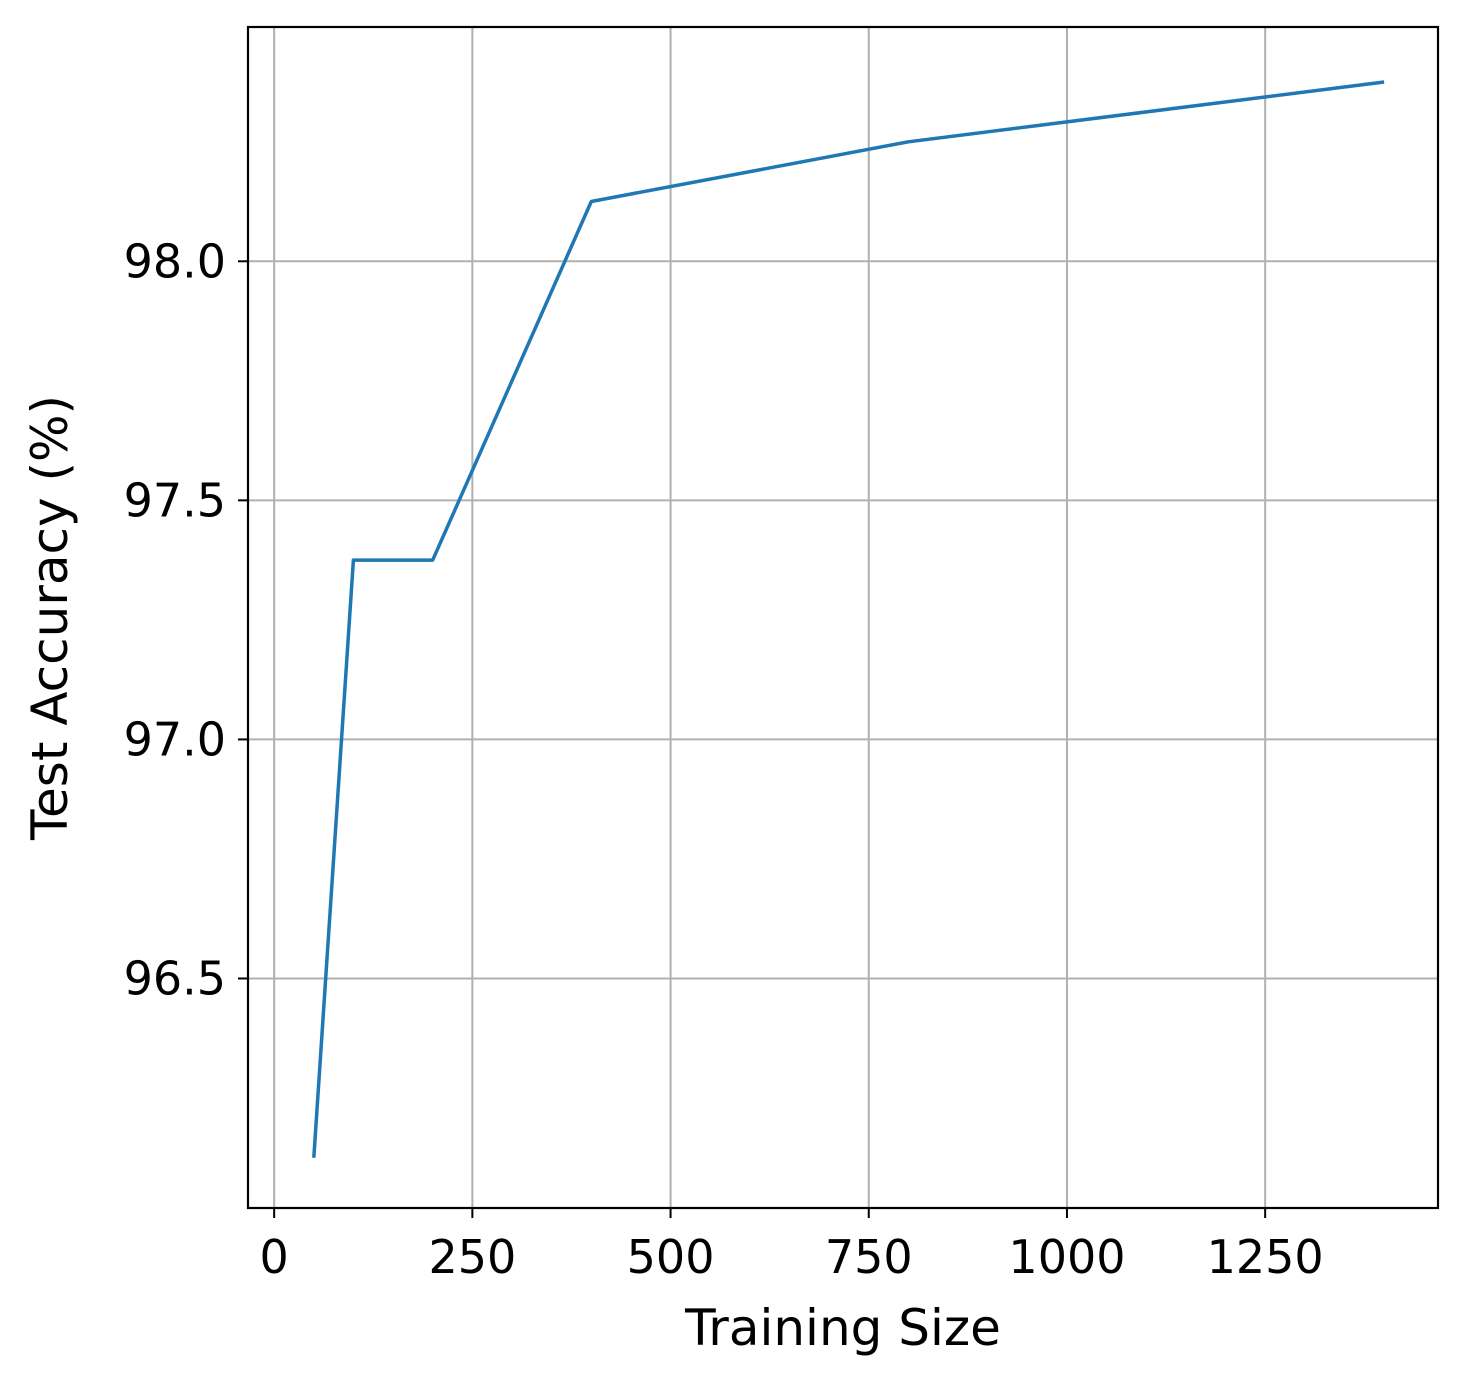 This screenshot has width=1462, height=1383. Describe the element at coordinates (869, 1257) in the screenshot. I see `x-tick-label: 750` at that location.